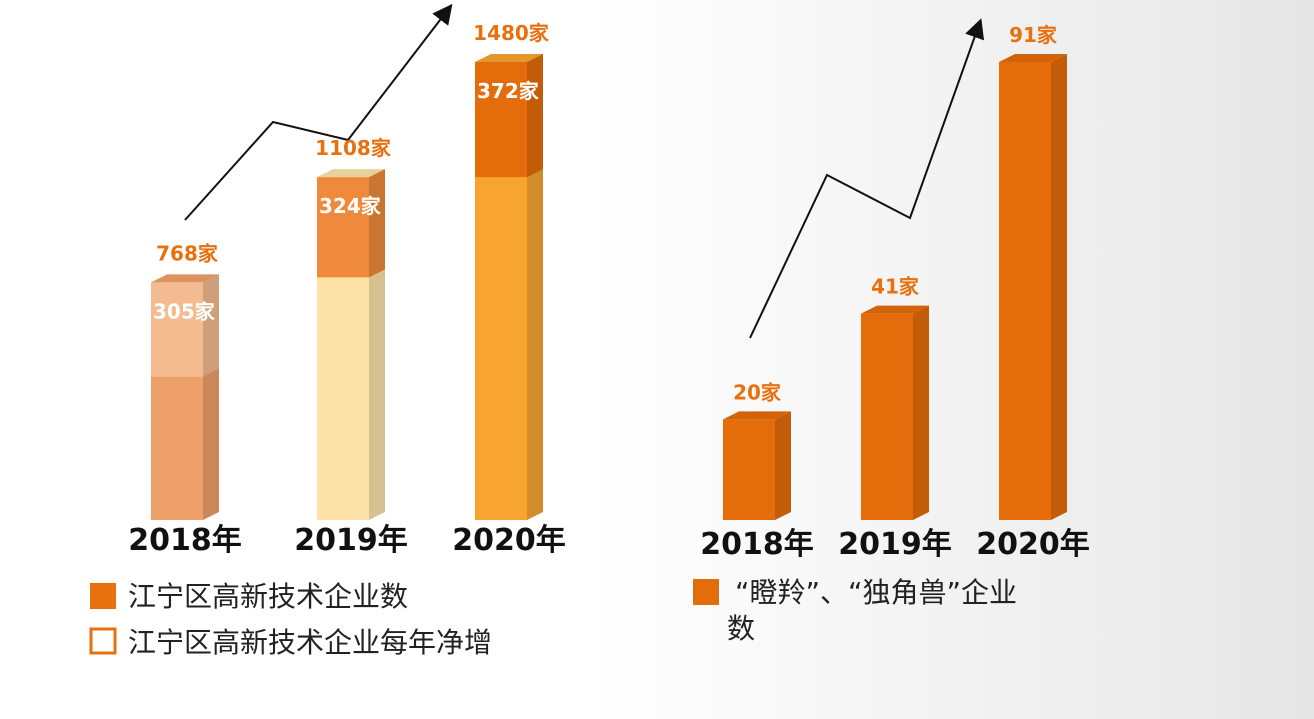 This screenshot has width=1314, height=719. I want to click on legend-label: 江宁区高新技术企业数, so click(268, 596).